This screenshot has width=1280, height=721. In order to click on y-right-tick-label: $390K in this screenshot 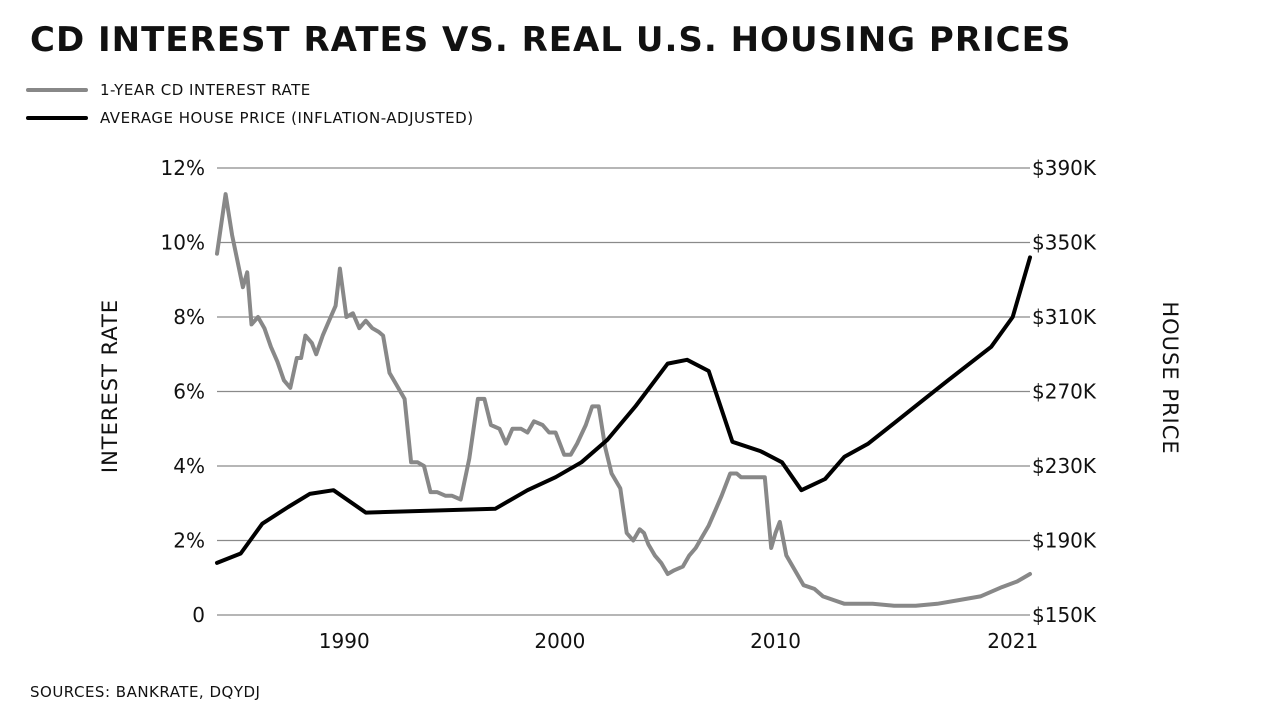, I will do `click(1064, 168)`.